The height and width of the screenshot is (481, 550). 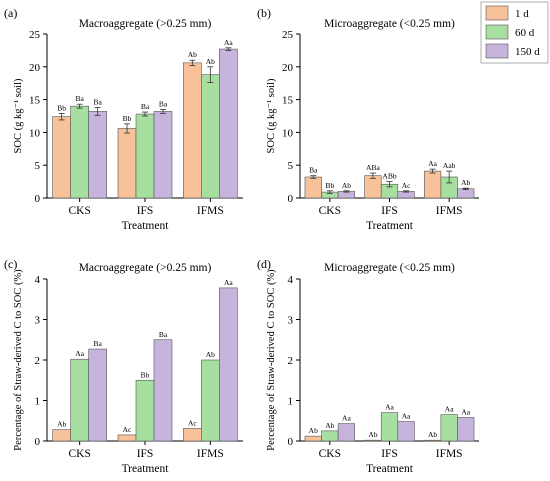 I want to click on significance-label: ABa, so click(x=373, y=167).